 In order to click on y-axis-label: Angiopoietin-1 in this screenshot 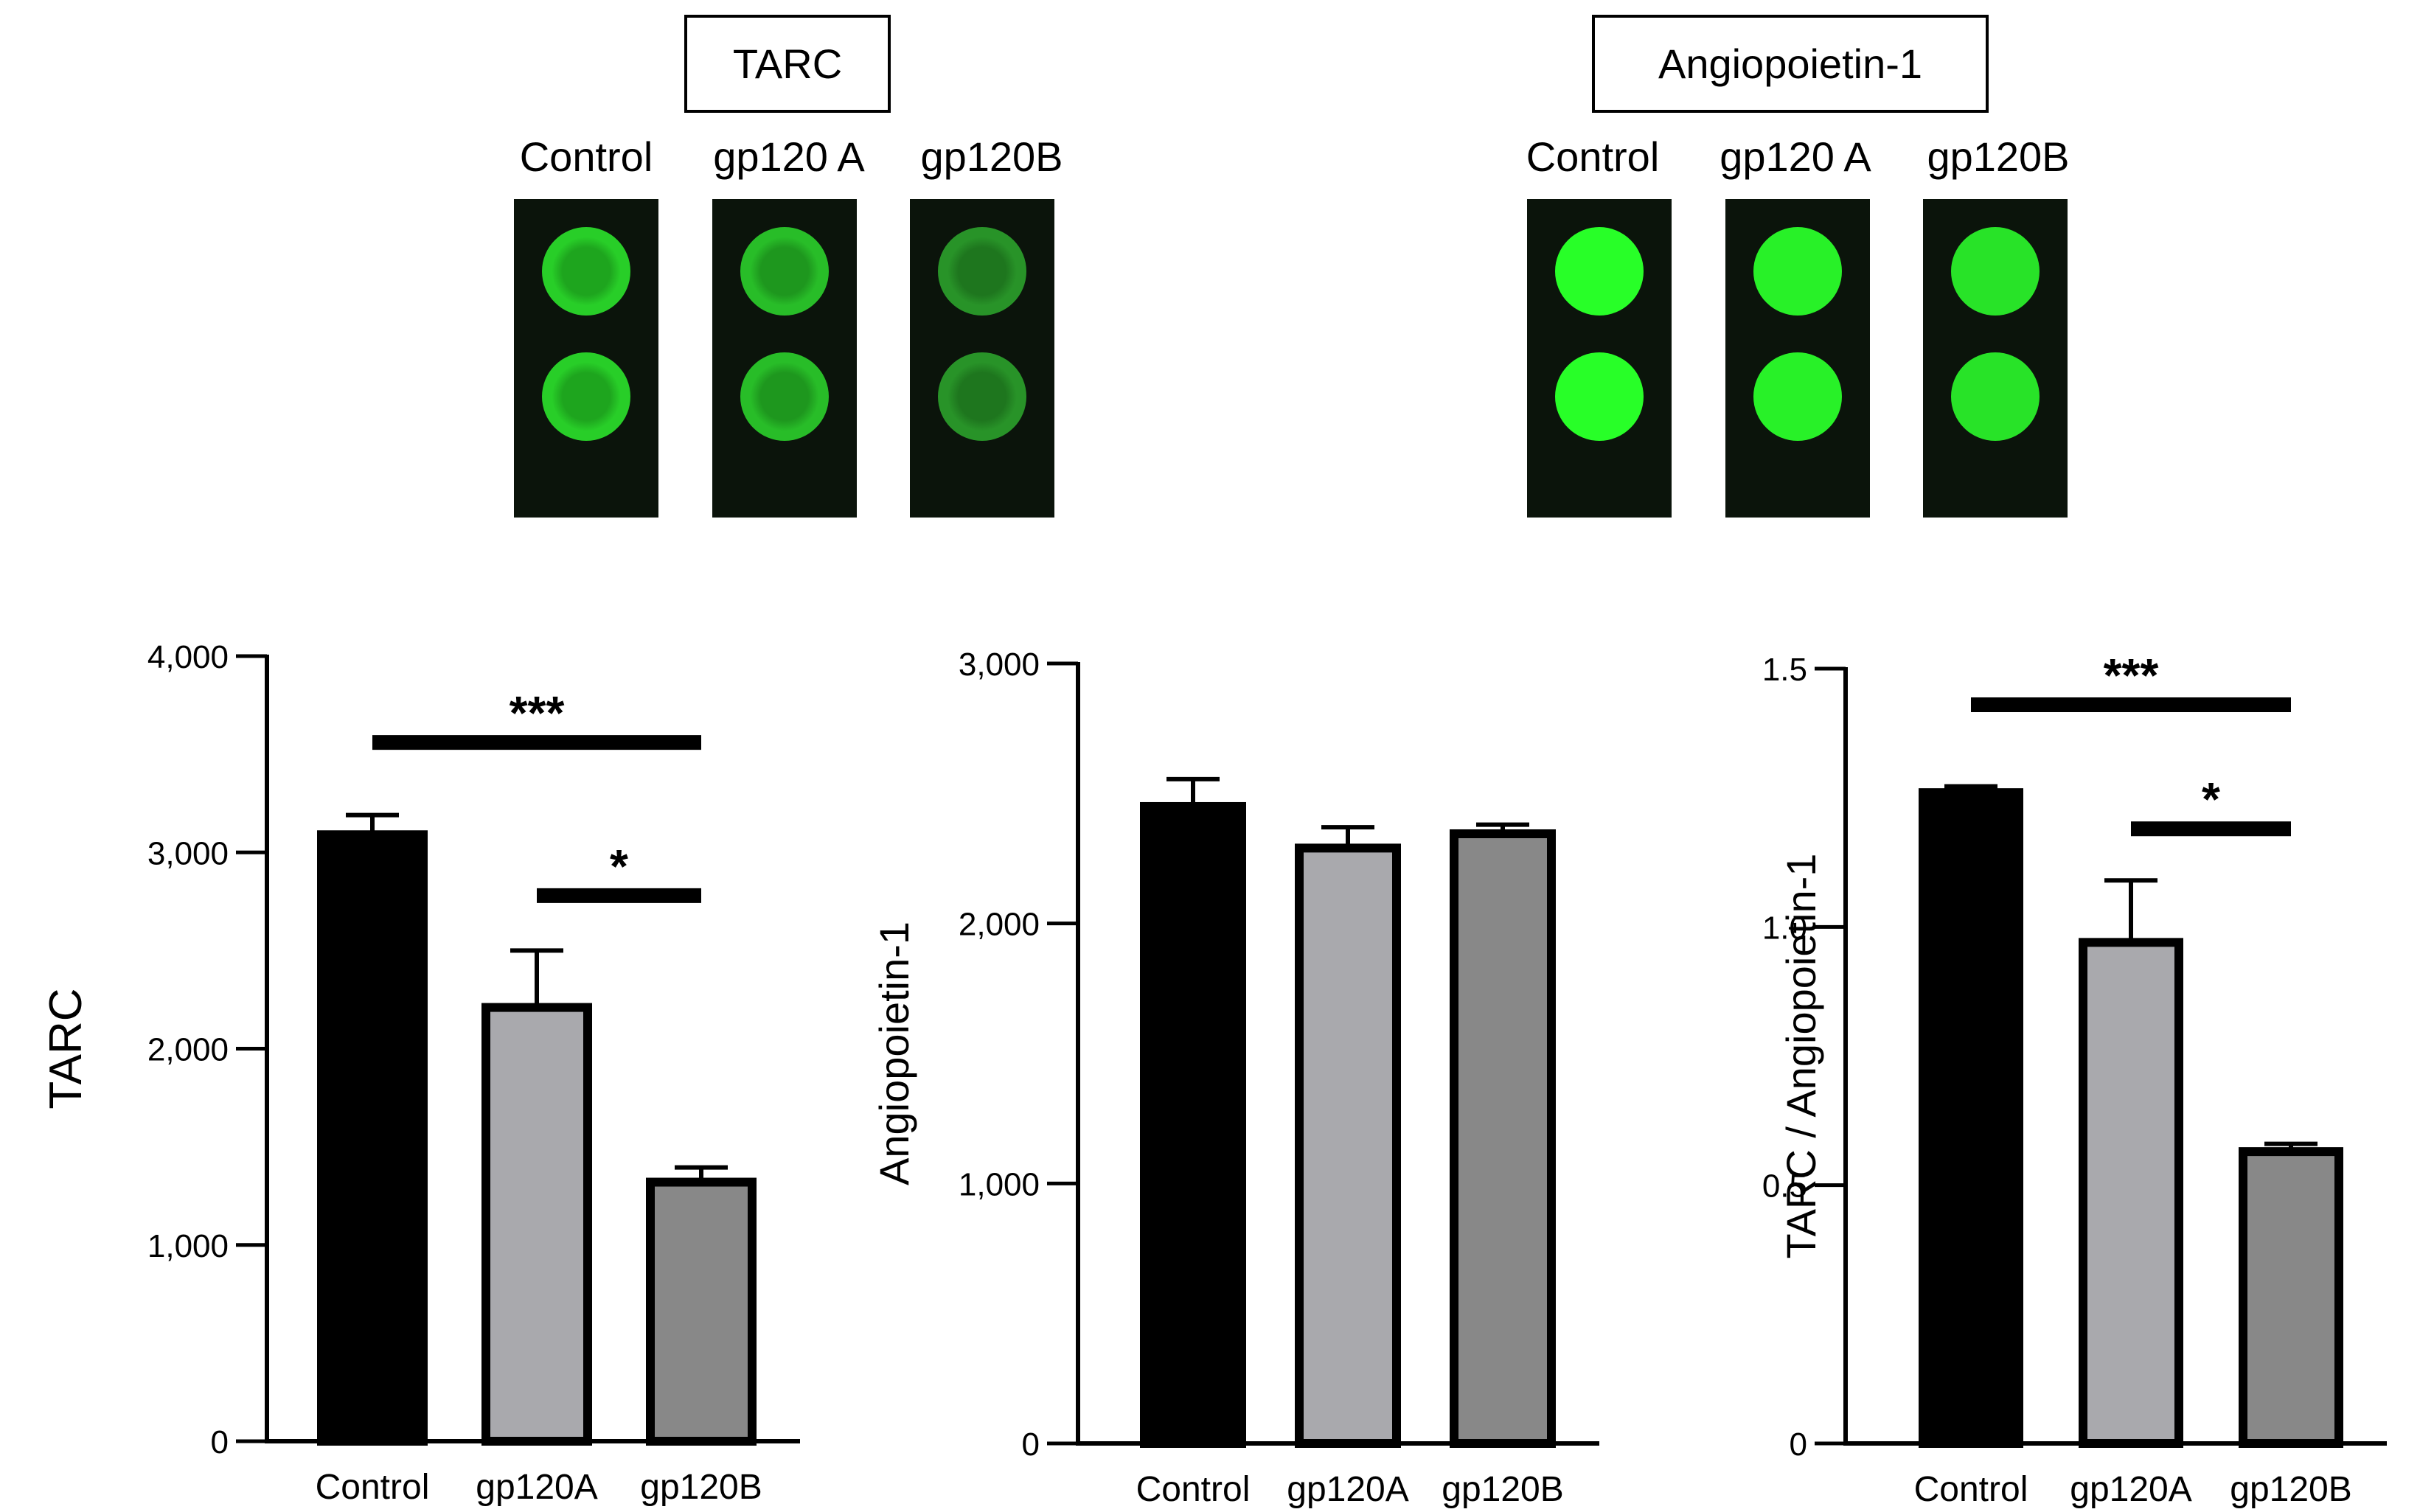, I will do `click(894, 1053)`.